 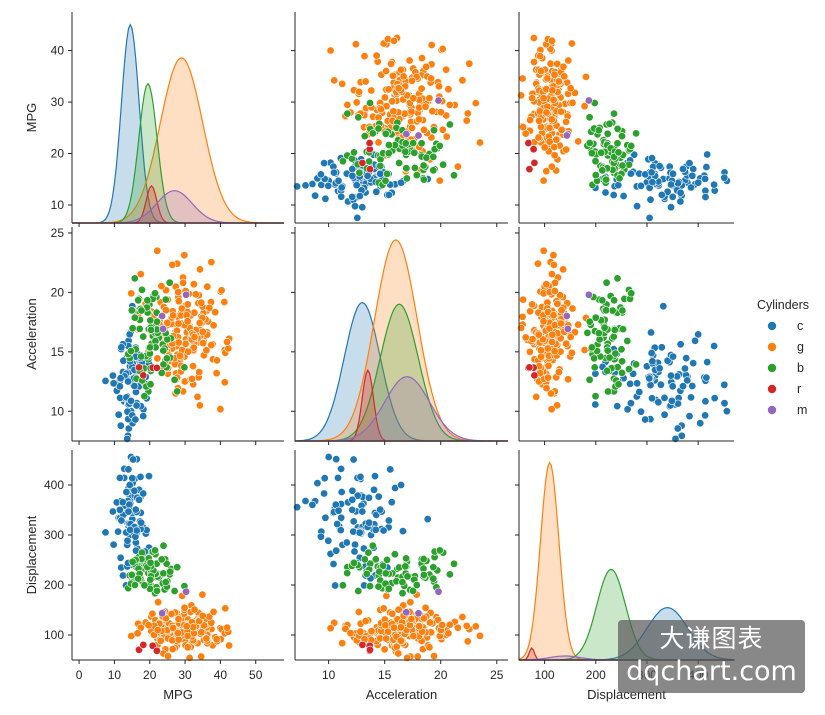 What do you see at coordinates (362, 521) in the screenshot?
I see `scatter-series-c` at bounding box center [362, 521].